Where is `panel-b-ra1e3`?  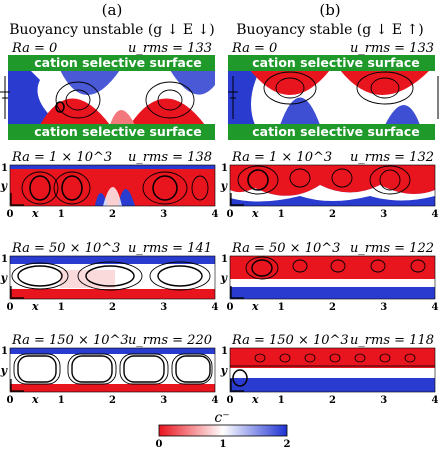 panel-b-ra1e3 is located at coordinates (332, 185).